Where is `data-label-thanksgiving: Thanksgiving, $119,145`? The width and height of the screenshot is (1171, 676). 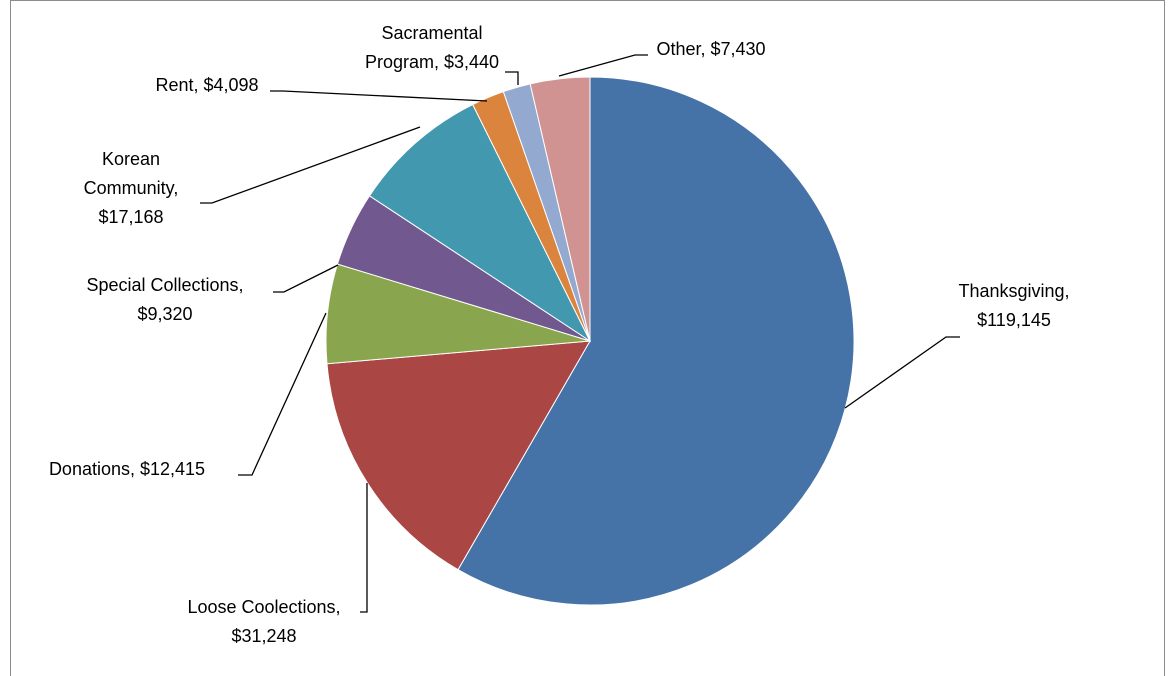 data-label-thanksgiving: Thanksgiving, $119,145 is located at coordinates (1013, 305).